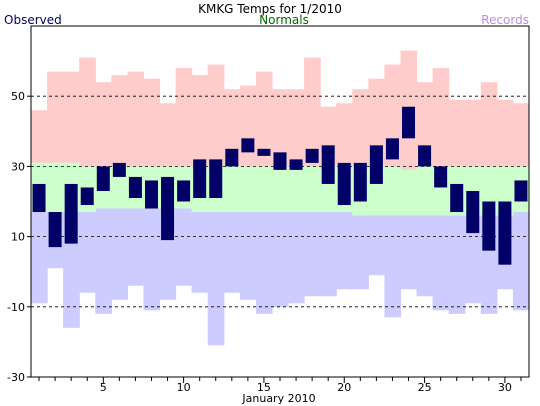  I want to click on x-tick-label: 5, so click(103, 387).